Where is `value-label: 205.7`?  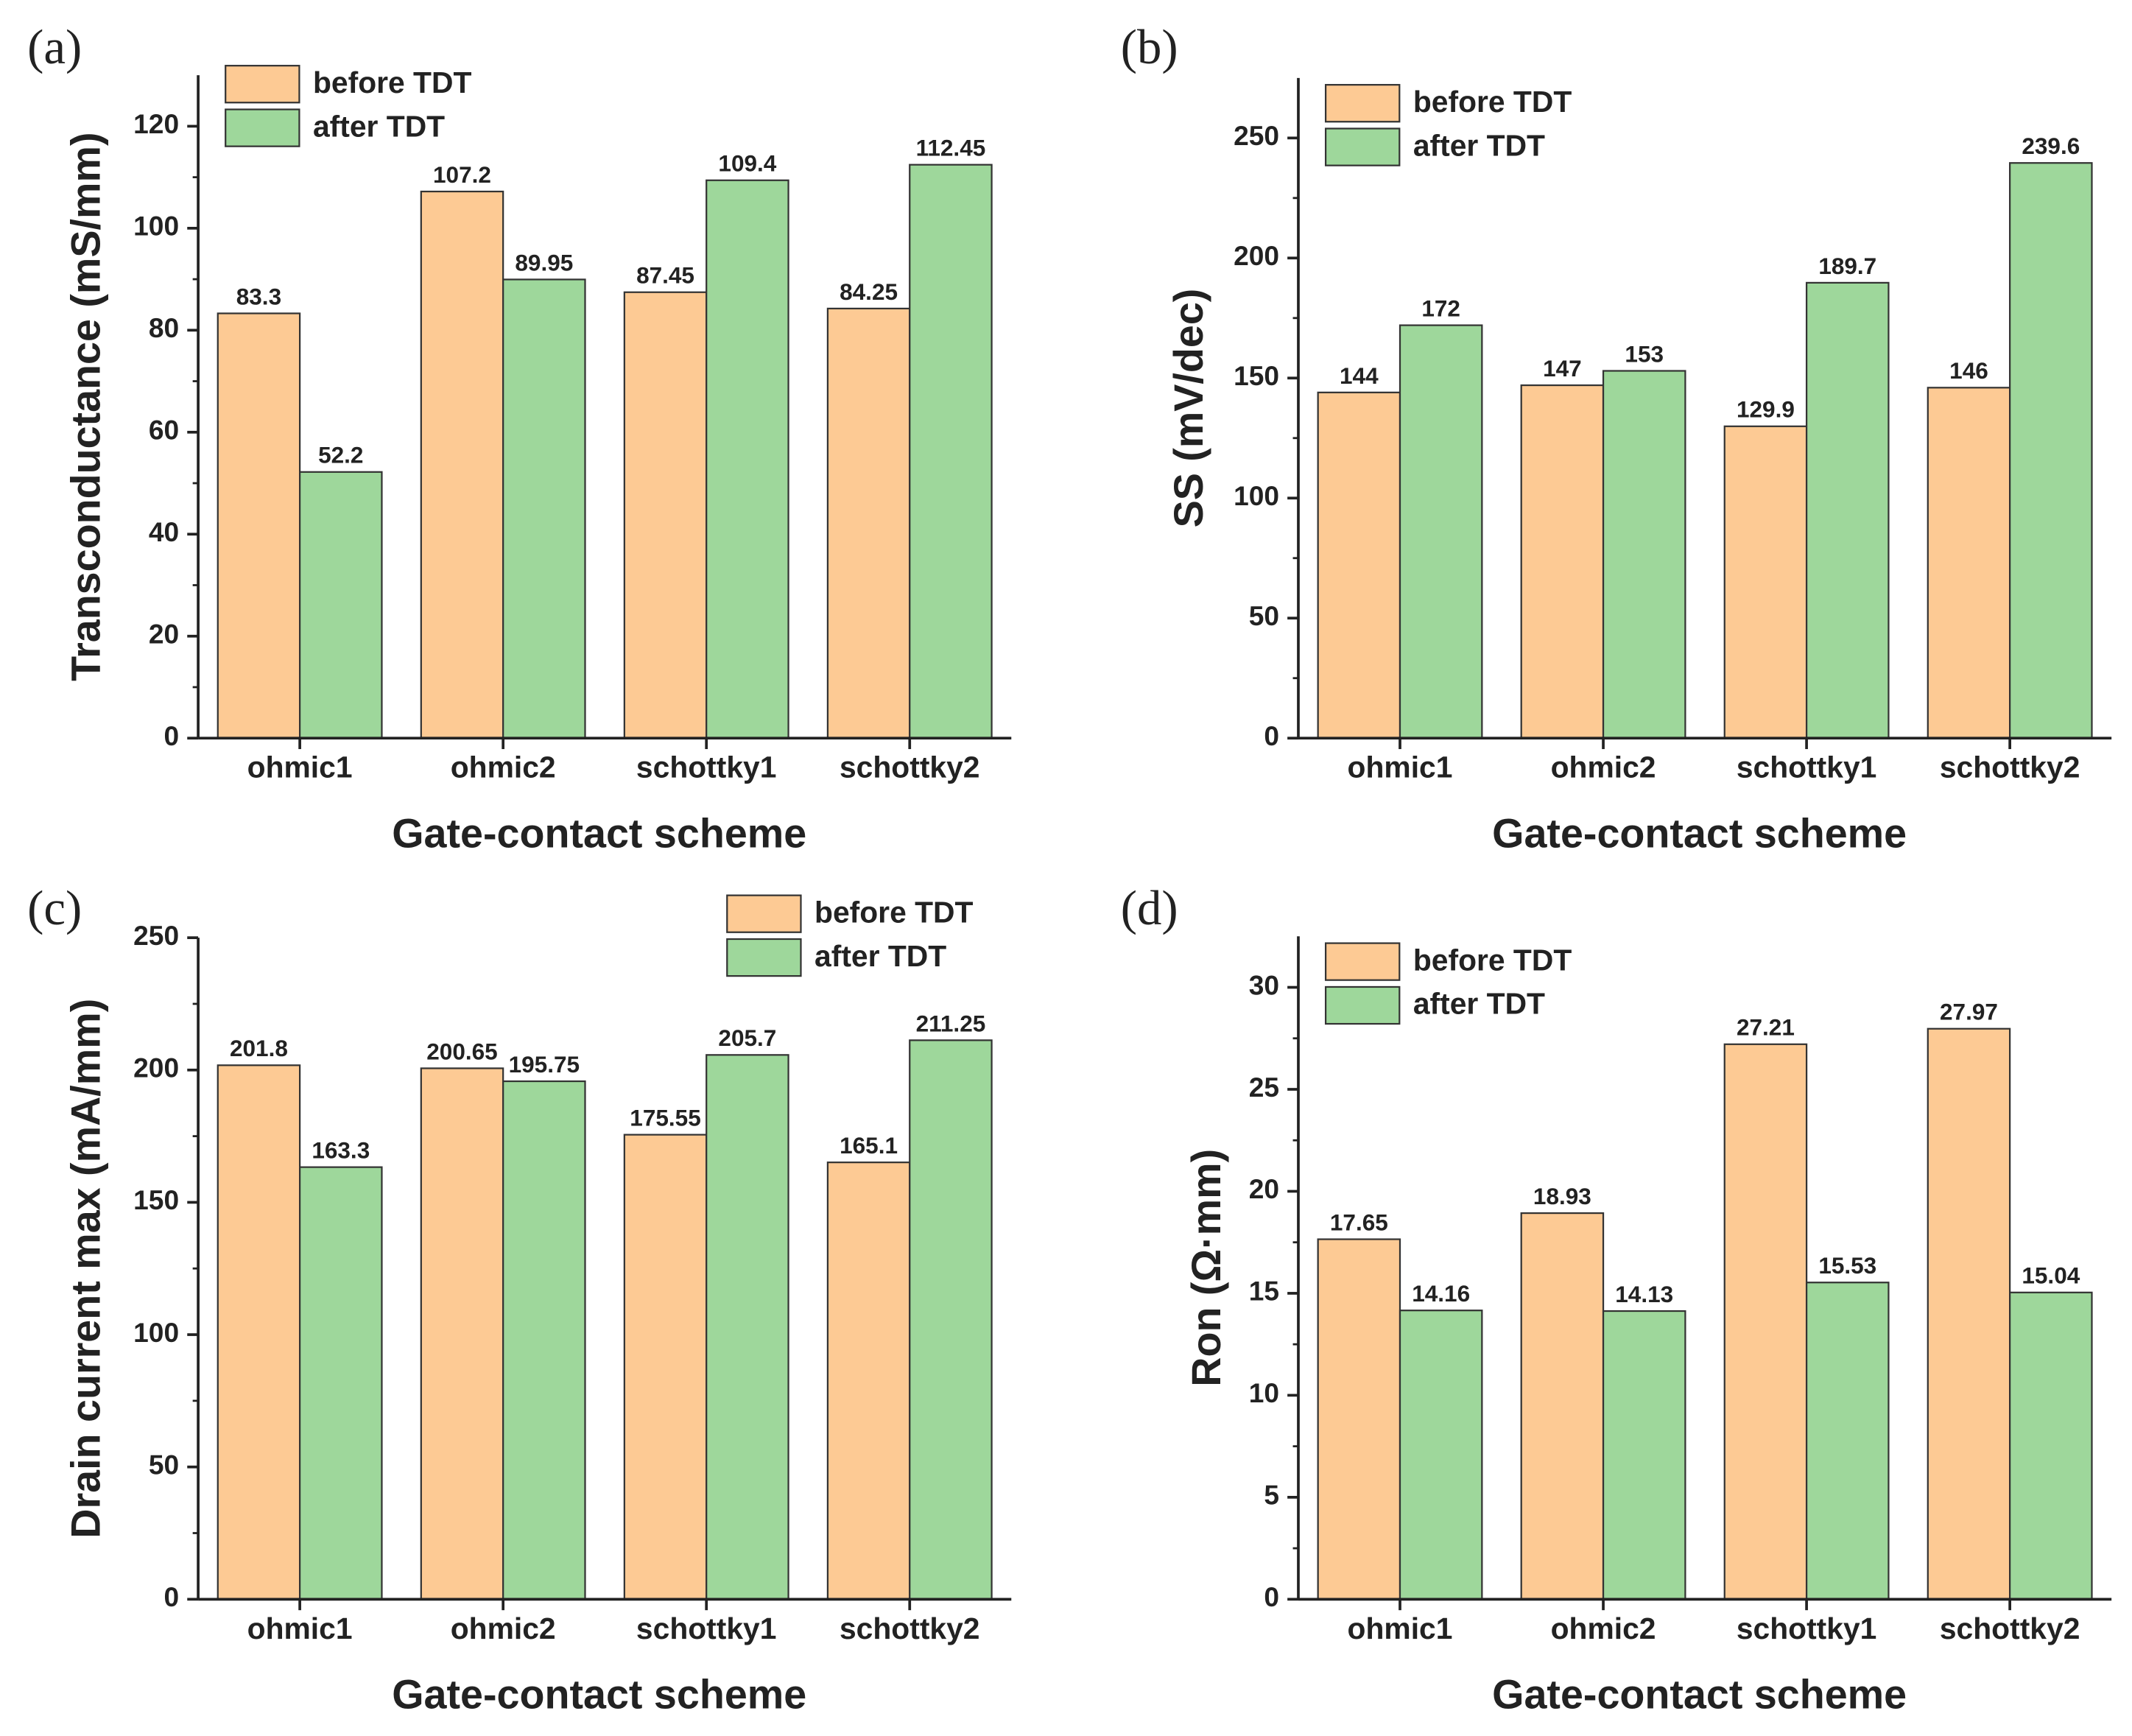
value-label: 205.7 is located at coordinates (747, 1038).